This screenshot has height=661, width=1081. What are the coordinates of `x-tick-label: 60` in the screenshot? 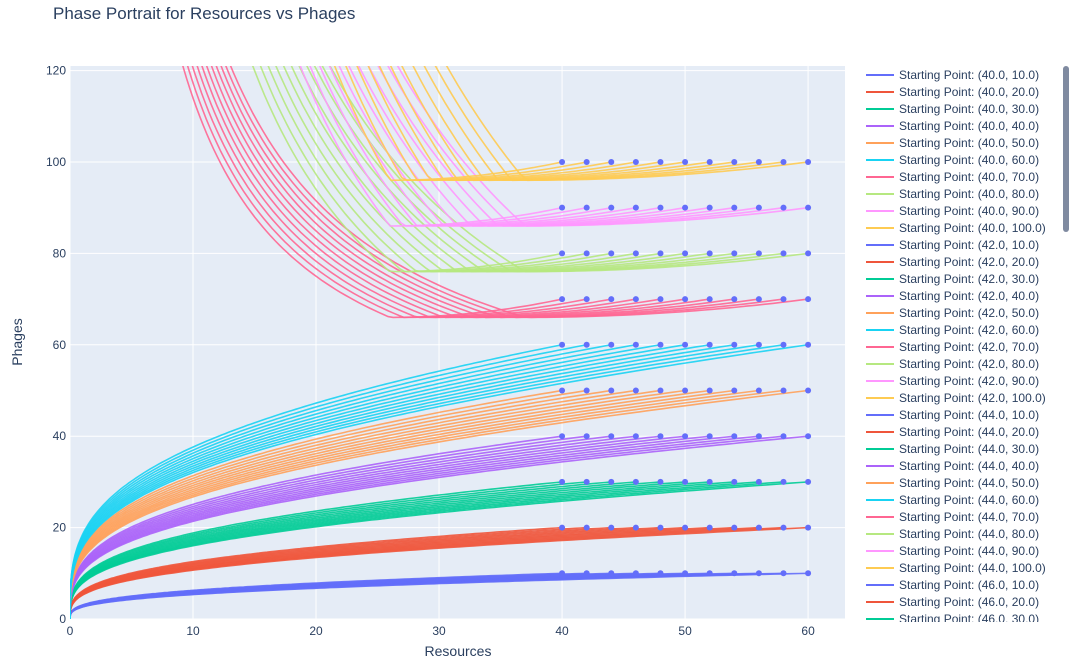 It's located at (808, 631).